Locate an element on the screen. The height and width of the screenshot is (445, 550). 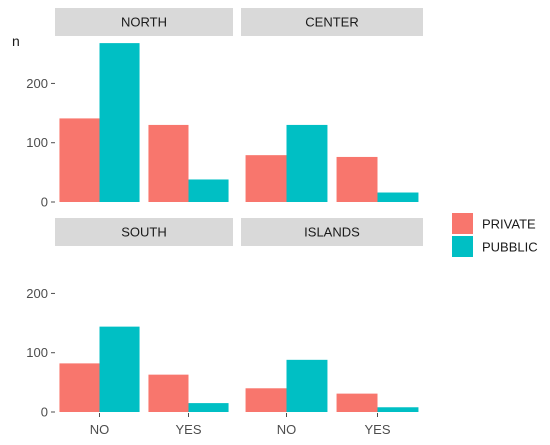
legend-label: PRIVATE is located at coordinates (509, 224).